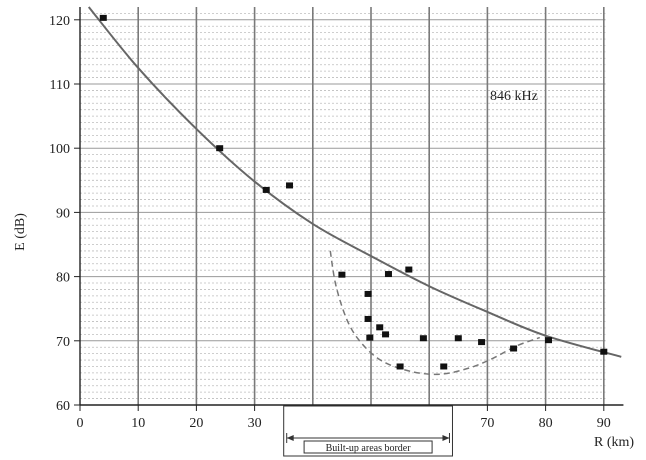 The width and height of the screenshot is (646, 460). Describe the element at coordinates (368, 431) in the screenshot. I see `built-up-areas-border: Built-up areas border` at that location.